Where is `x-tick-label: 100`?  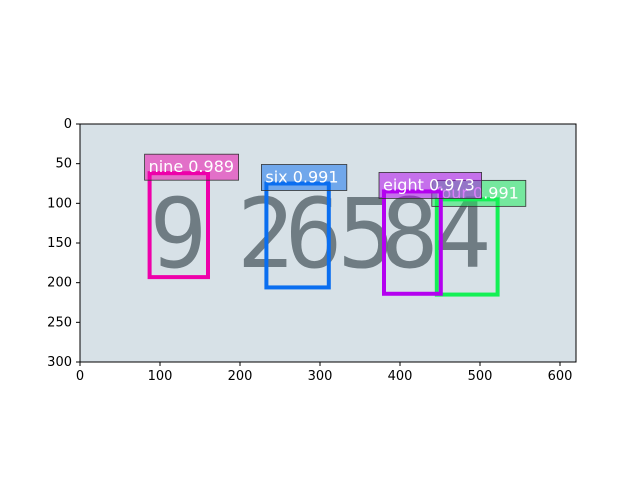
x-tick-label: 100 is located at coordinates (160, 376).